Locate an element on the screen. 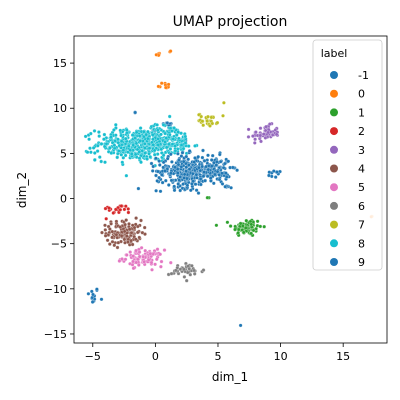 The width and height of the screenshot is (400, 400). legend-label: 1 is located at coordinates (361, 112).